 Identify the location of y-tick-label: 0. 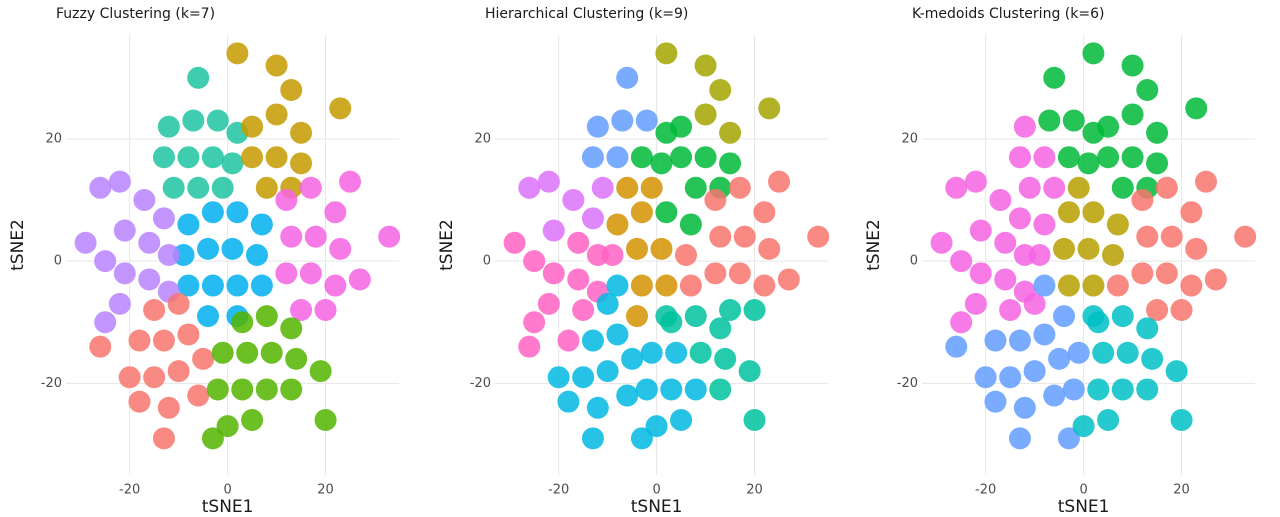
(58, 261).